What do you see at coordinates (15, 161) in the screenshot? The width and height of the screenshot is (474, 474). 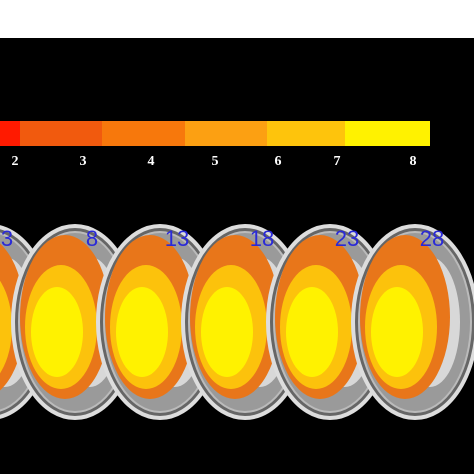 I see `colorbar-label: 2` at bounding box center [15, 161].